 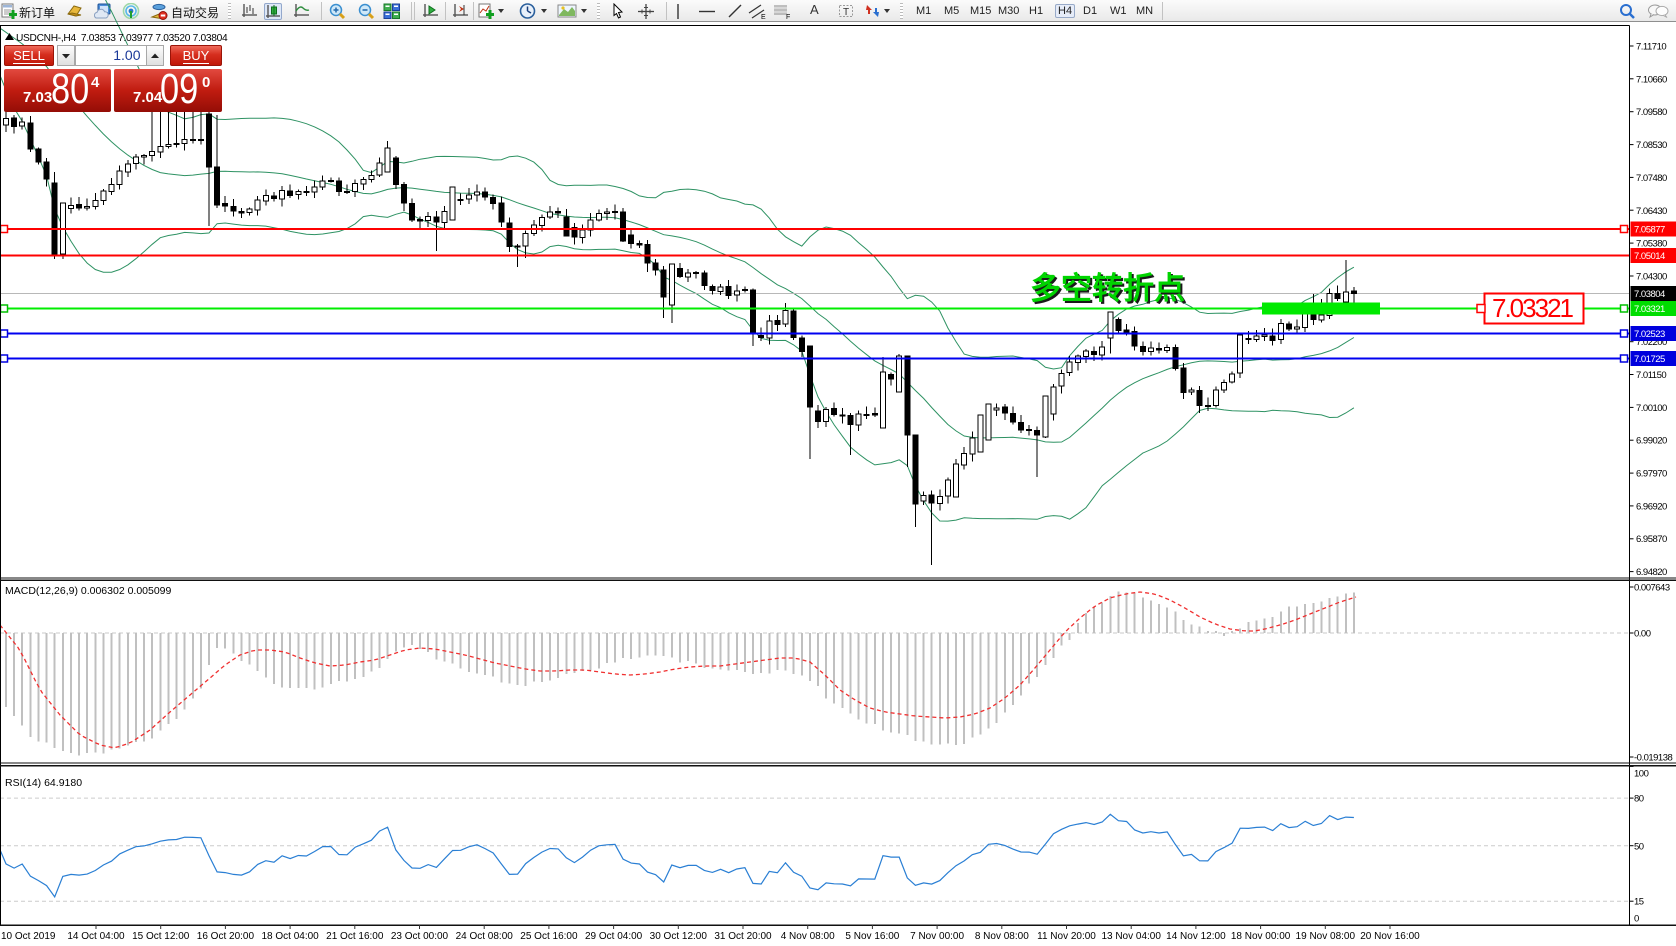 What do you see at coordinates (1649, 230) in the screenshot?
I see `svg-text: 7.05877` at bounding box center [1649, 230].